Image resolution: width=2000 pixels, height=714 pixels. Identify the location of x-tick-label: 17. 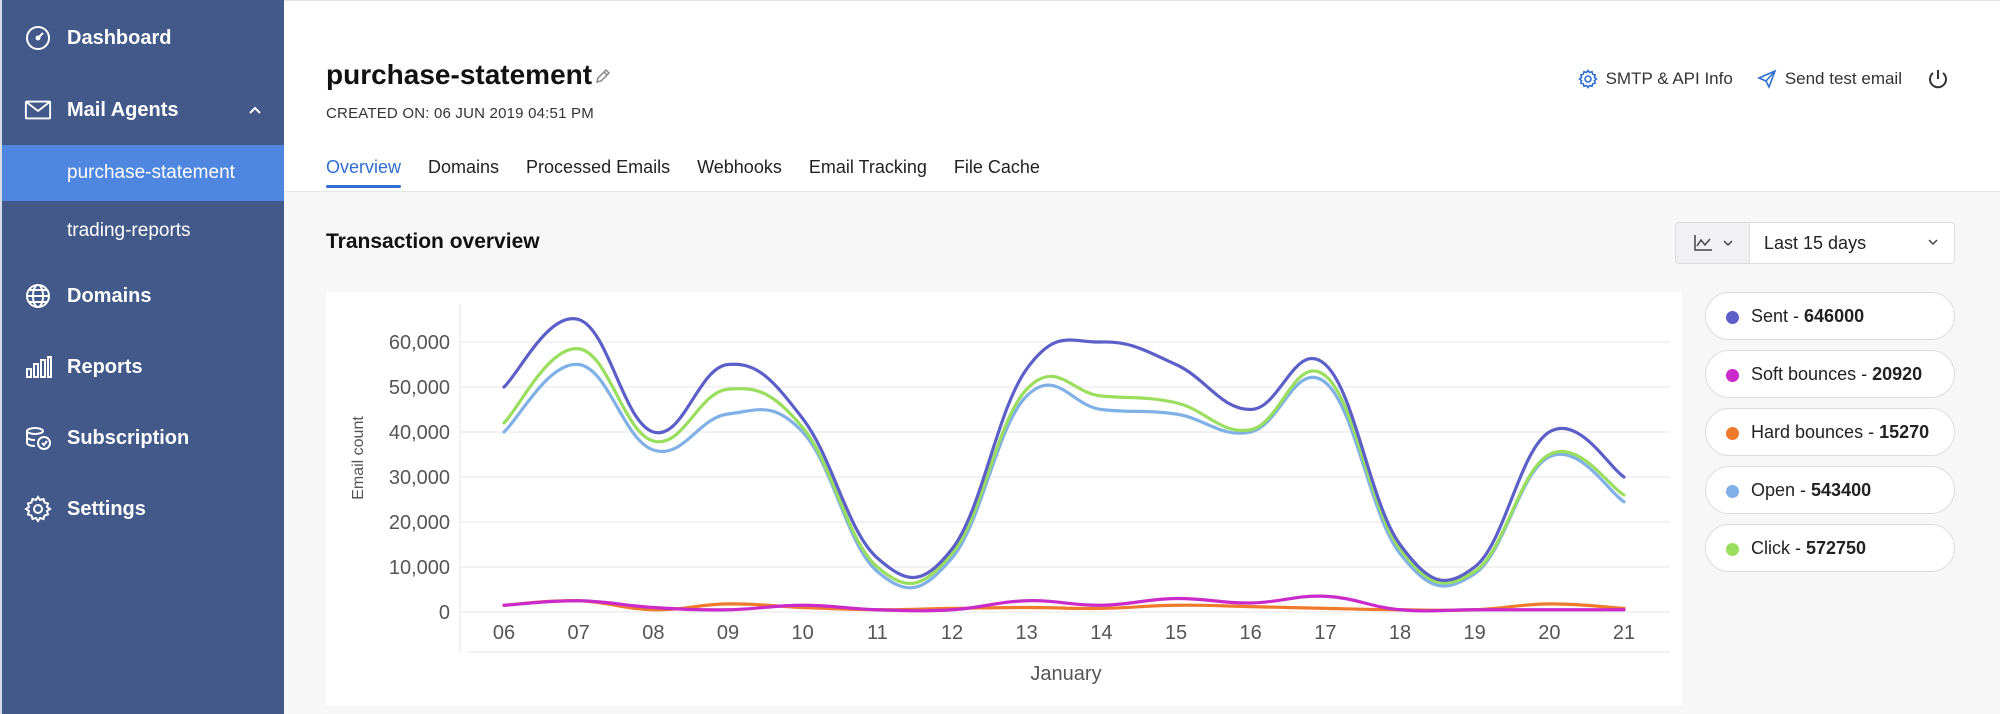
(1325, 633).